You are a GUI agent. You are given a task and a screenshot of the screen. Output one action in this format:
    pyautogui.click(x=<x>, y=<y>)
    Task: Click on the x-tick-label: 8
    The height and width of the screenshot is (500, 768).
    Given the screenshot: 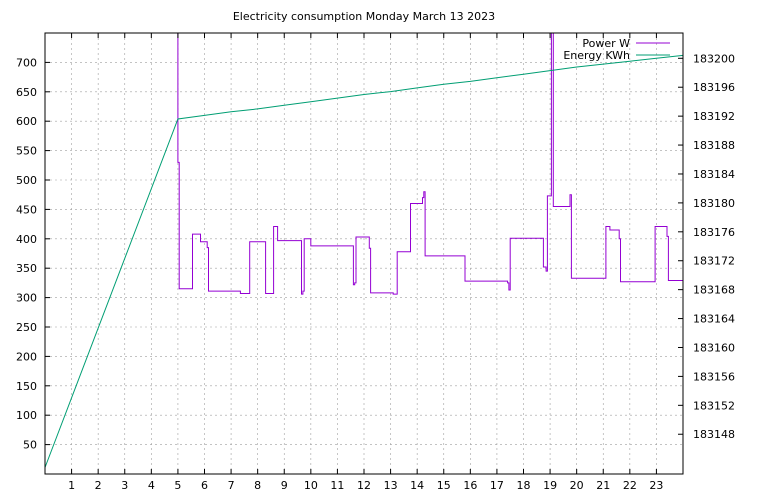 What is the action you would take?
    pyautogui.click(x=257, y=485)
    